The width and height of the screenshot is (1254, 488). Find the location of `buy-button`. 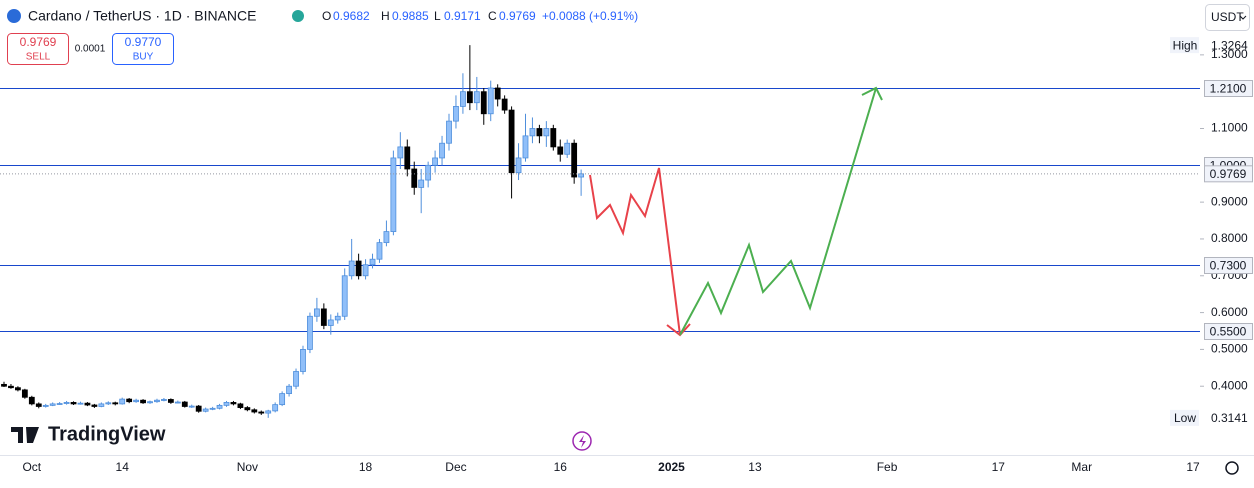

buy-button is located at coordinates (143, 49).